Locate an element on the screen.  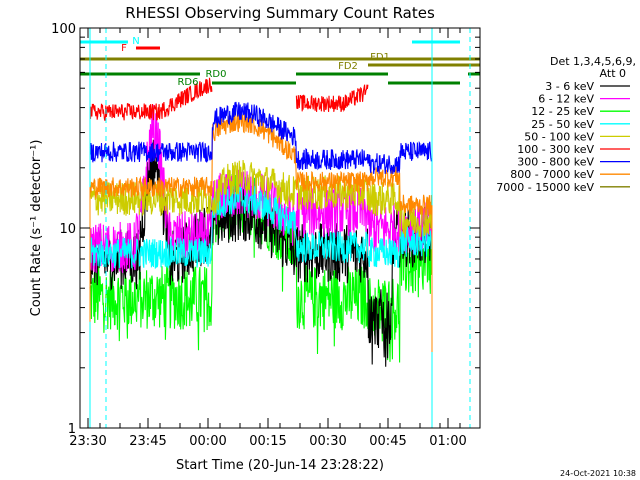
flag-label-fd1: FD1 is located at coordinates (380, 57).